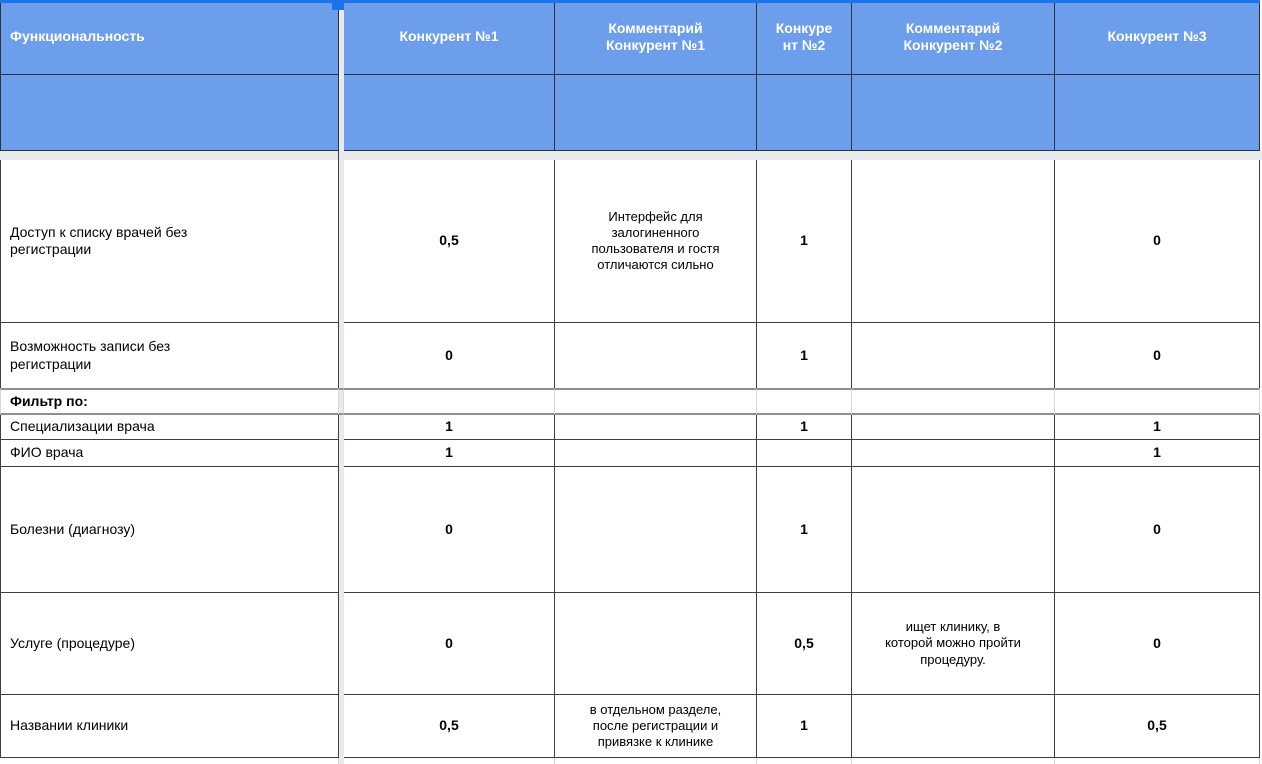 Image resolution: width=1262 pixels, height=764 pixels. I want to click on header-competitor-3: Конкурент №3, so click(1157, 37).